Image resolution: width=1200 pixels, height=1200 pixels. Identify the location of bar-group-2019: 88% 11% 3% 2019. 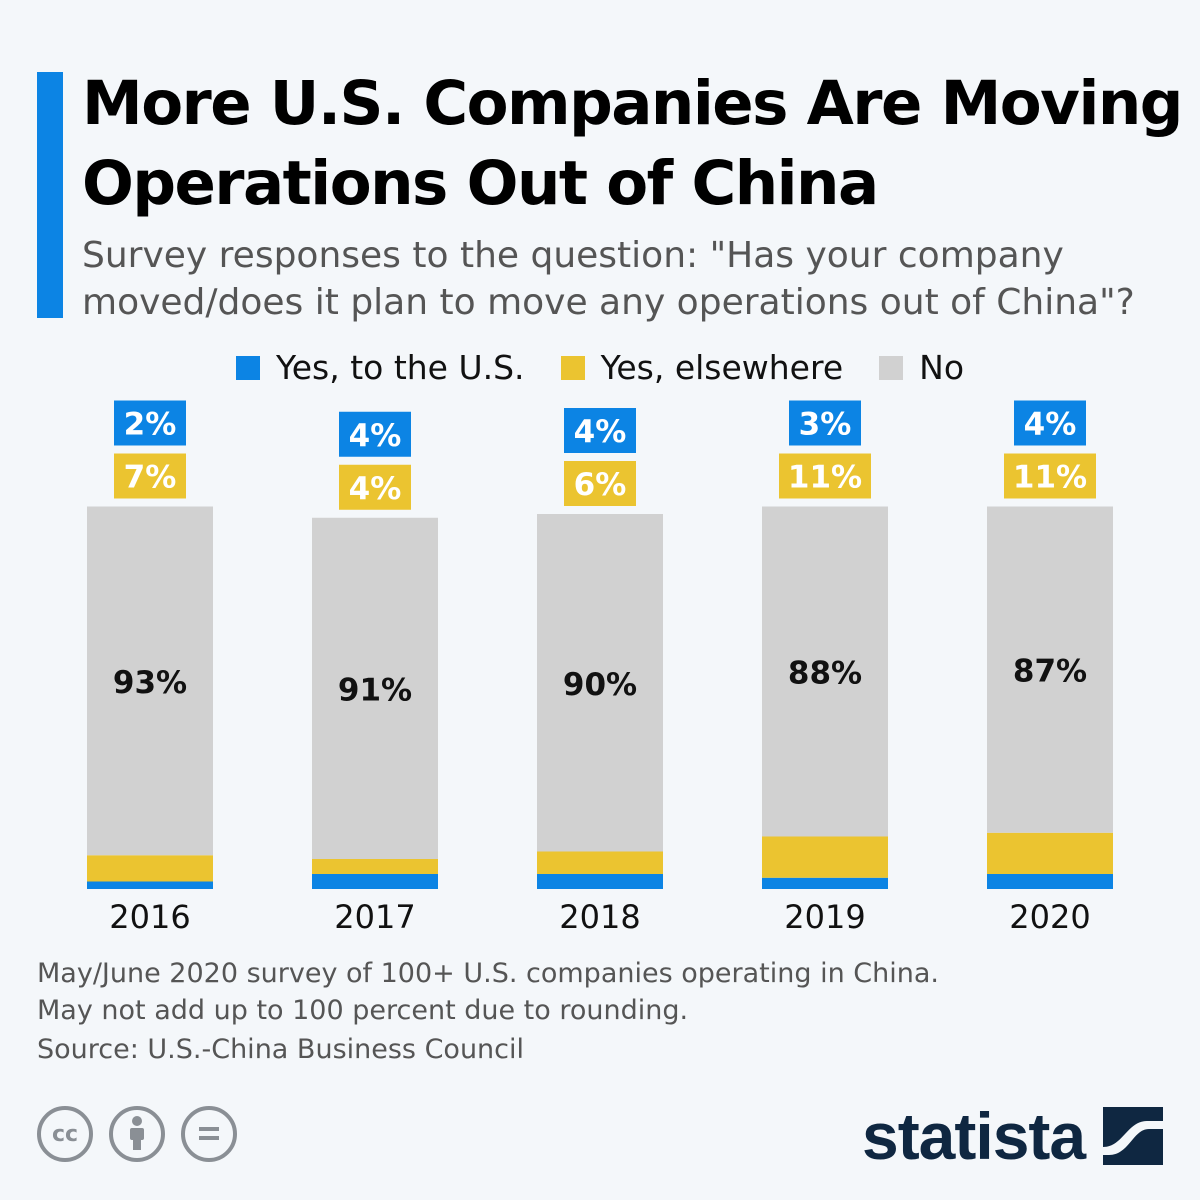
(825, 668).